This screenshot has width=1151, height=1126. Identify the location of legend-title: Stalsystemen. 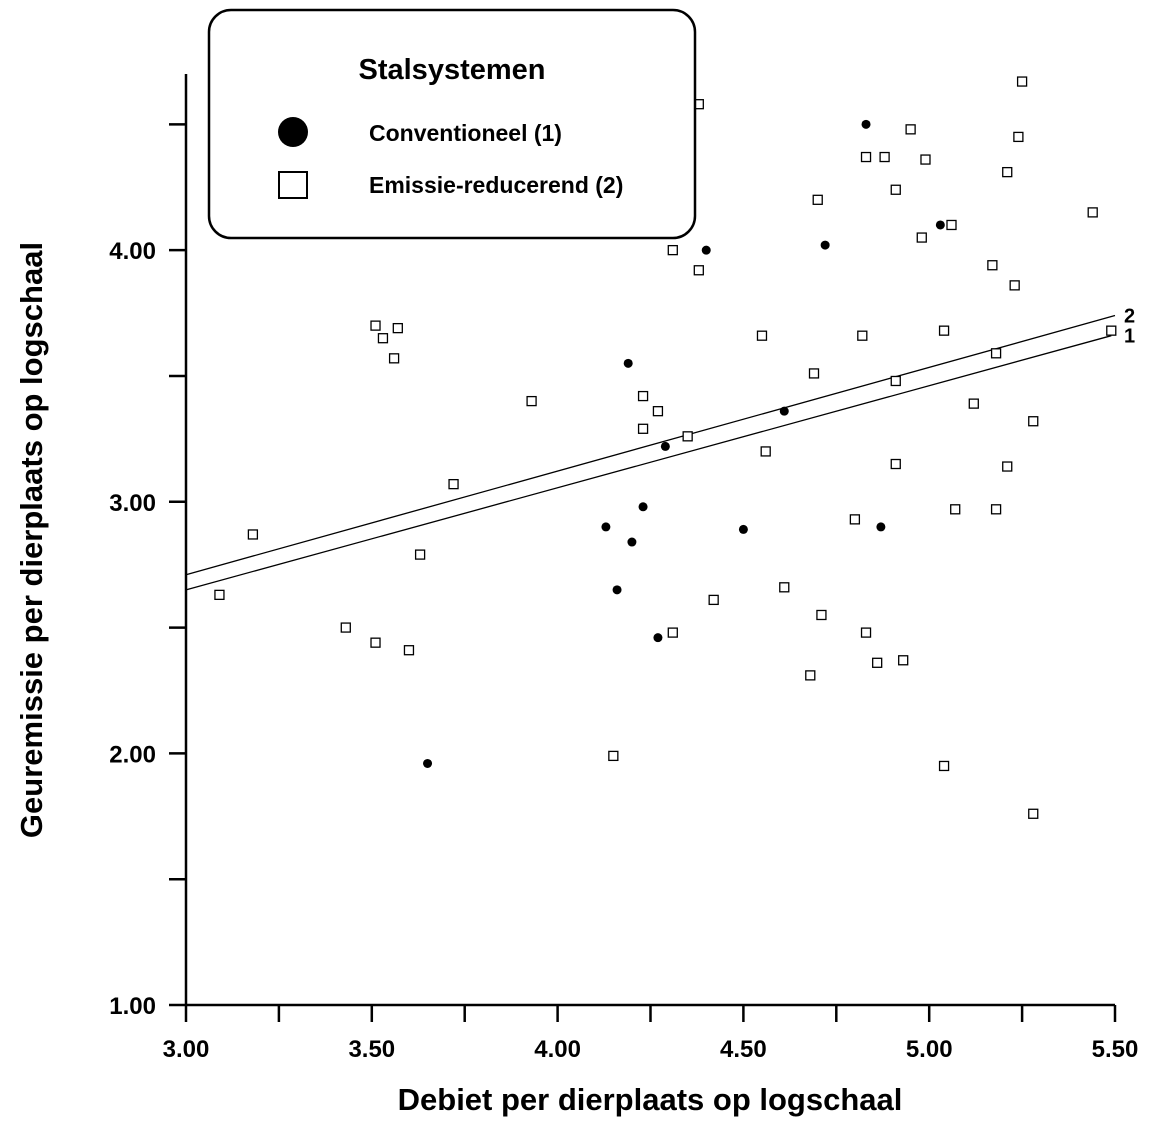
(452, 70).